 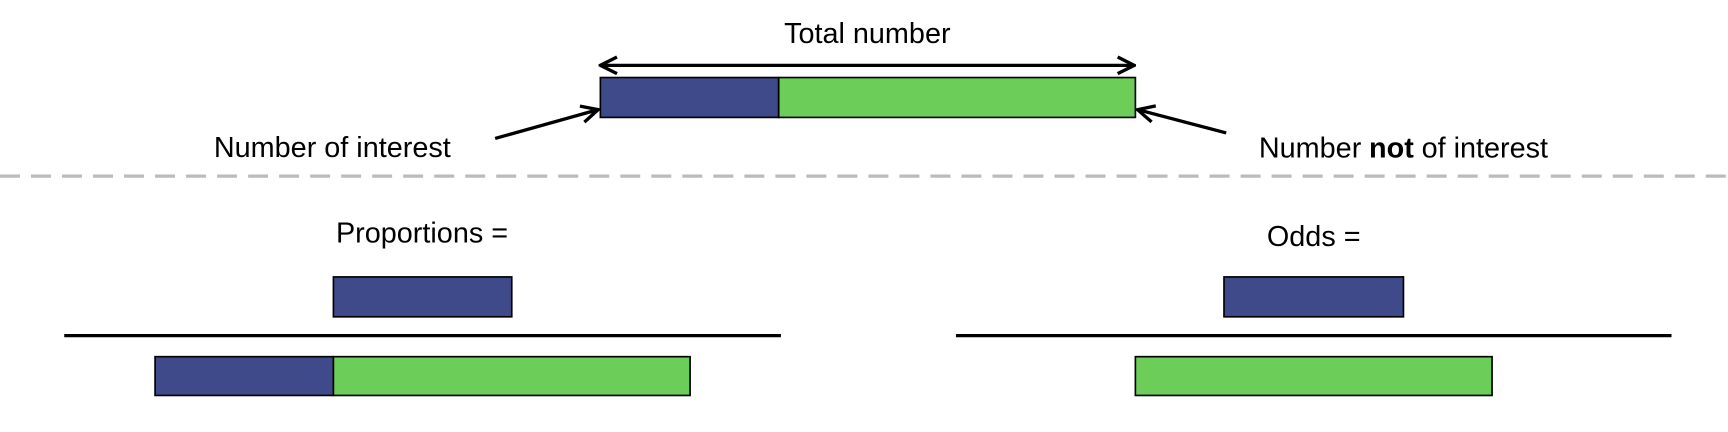 What do you see at coordinates (867, 34) in the screenshot?
I see `total-label: Total number` at bounding box center [867, 34].